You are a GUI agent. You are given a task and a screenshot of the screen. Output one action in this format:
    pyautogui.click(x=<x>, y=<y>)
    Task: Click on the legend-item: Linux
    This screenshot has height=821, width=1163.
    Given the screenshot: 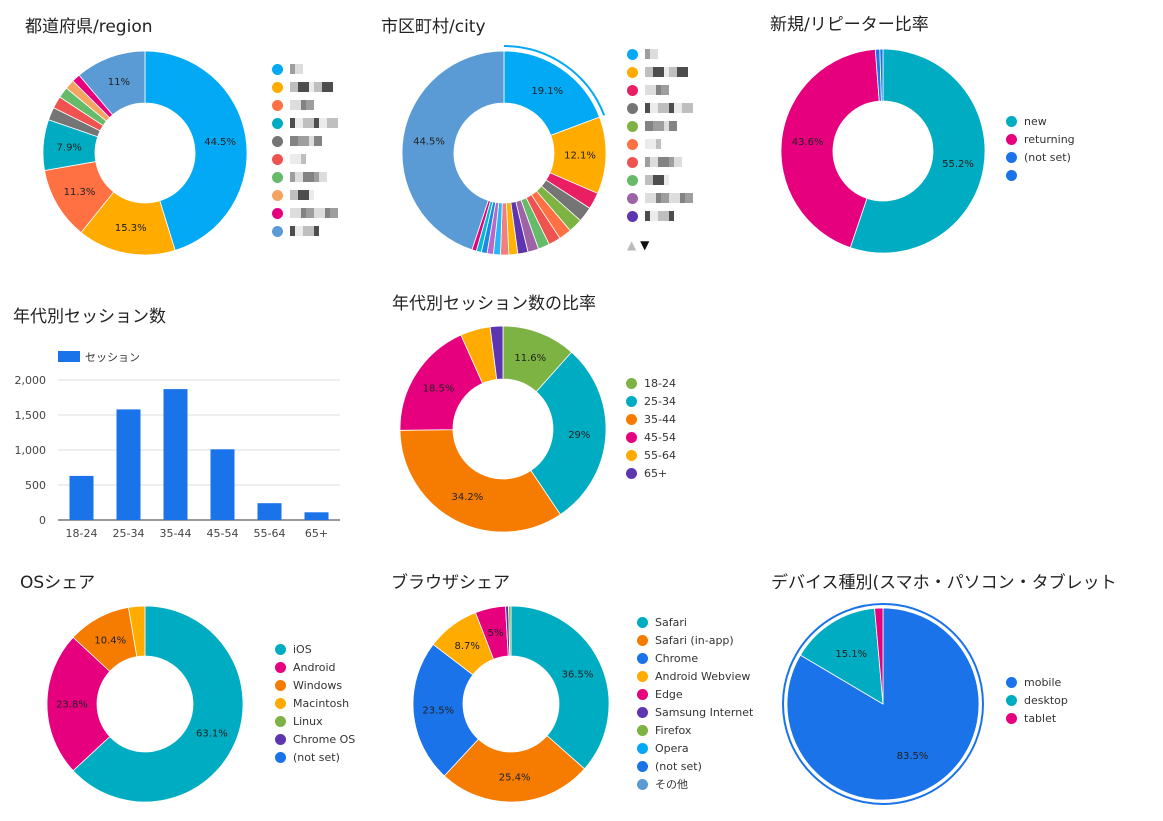 What is the action you would take?
    pyautogui.click(x=315, y=721)
    